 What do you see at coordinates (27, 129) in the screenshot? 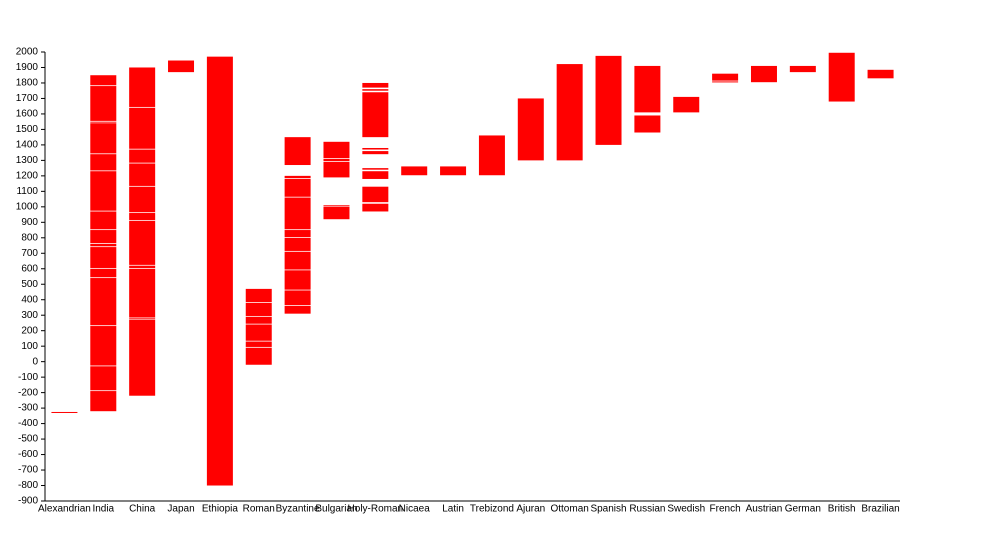
I see `y-tick-label: 1500` at bounding box center [27, 129].